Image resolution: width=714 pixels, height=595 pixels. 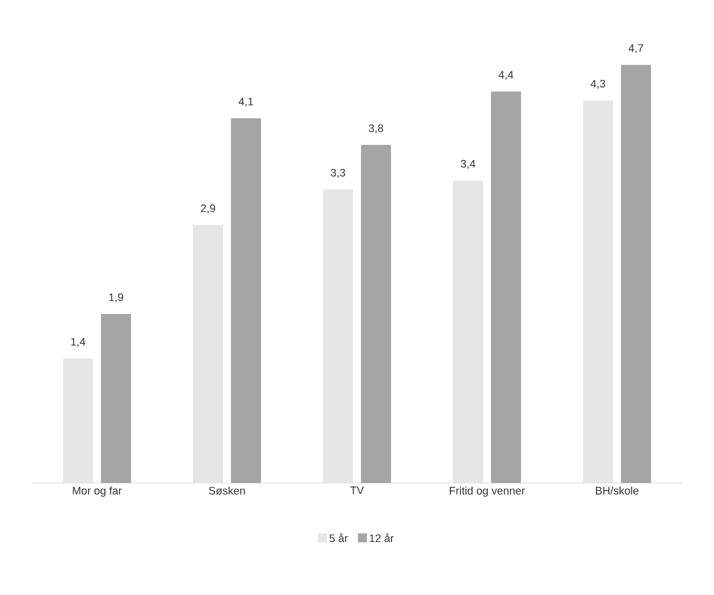 I want to click on data-label: 4,7, so click(x=636, y=49).